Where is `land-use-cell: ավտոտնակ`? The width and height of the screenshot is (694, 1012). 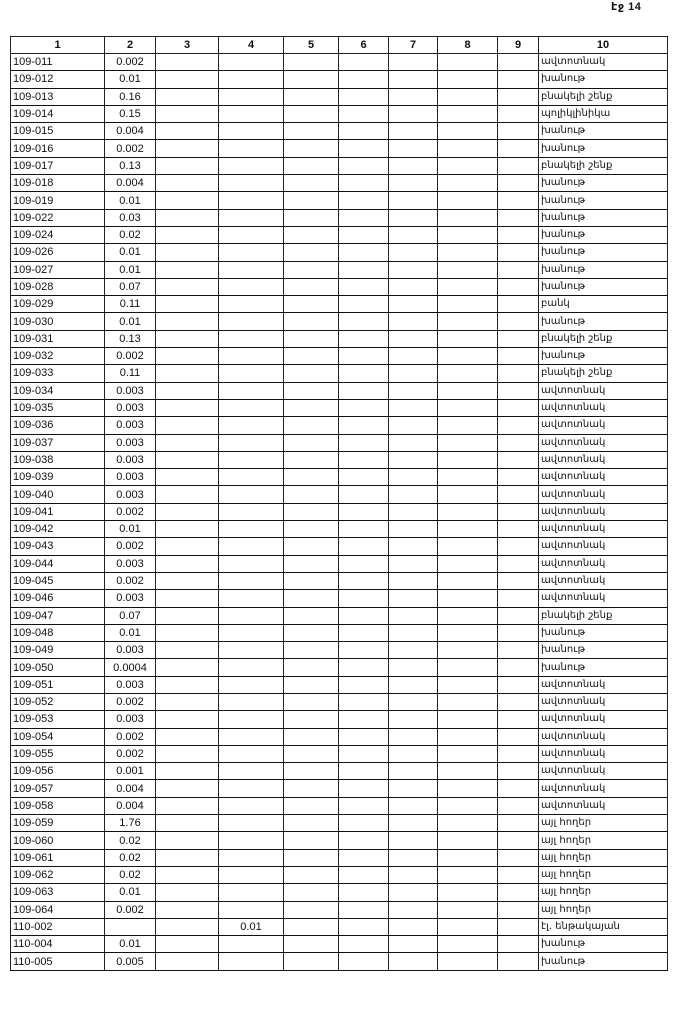 land-use-cell: ավտոտնակ is located at coordinates (603, 442).